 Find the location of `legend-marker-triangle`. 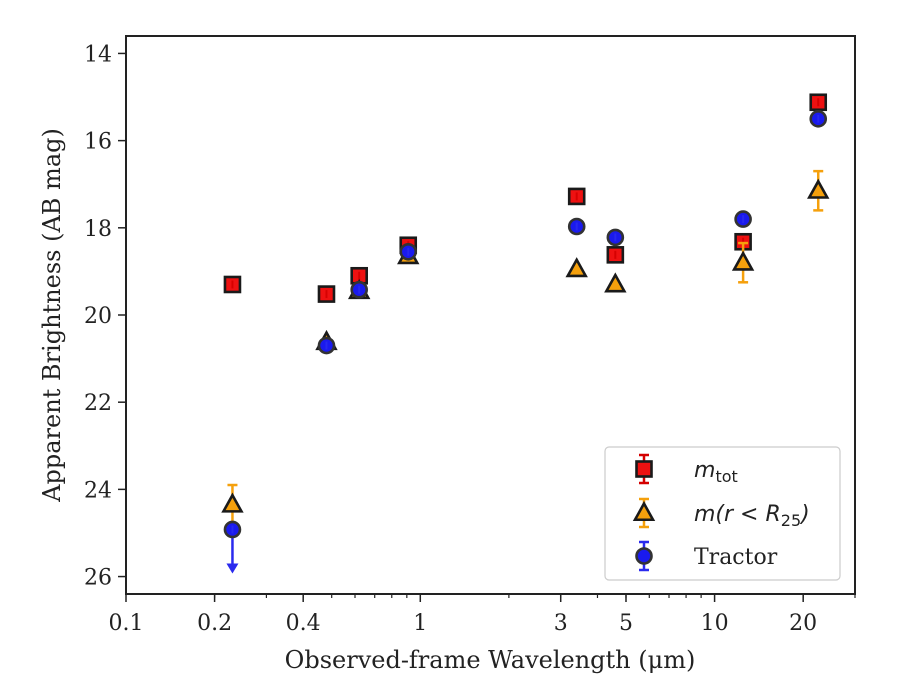

legend-marker-triangle is located at coordinates (644, 511).